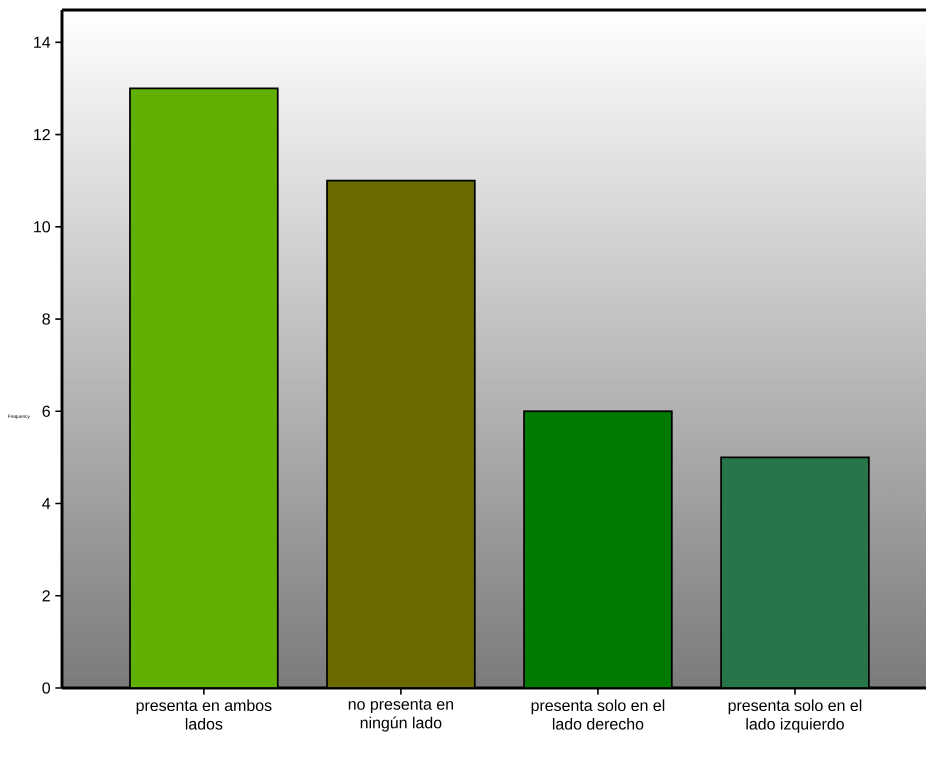  I want to click on x-tick-label: presenta solo en el lado derecho, so click(598, 714).